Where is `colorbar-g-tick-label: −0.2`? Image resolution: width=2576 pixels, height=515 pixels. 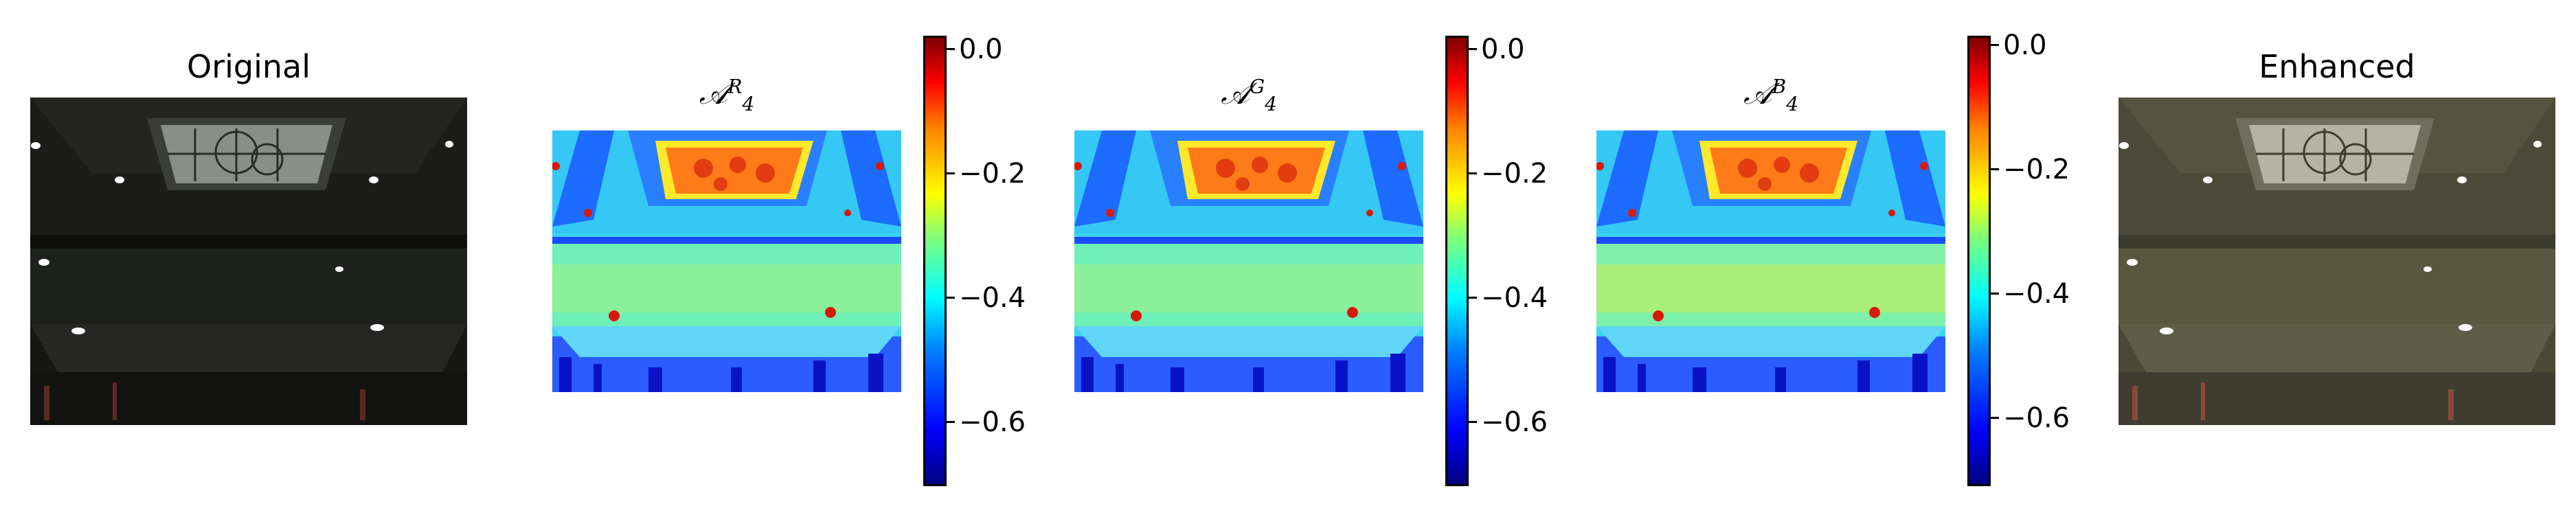
colorbar-g-tick-label: −0.2 is located at coordinates (1514, 174).